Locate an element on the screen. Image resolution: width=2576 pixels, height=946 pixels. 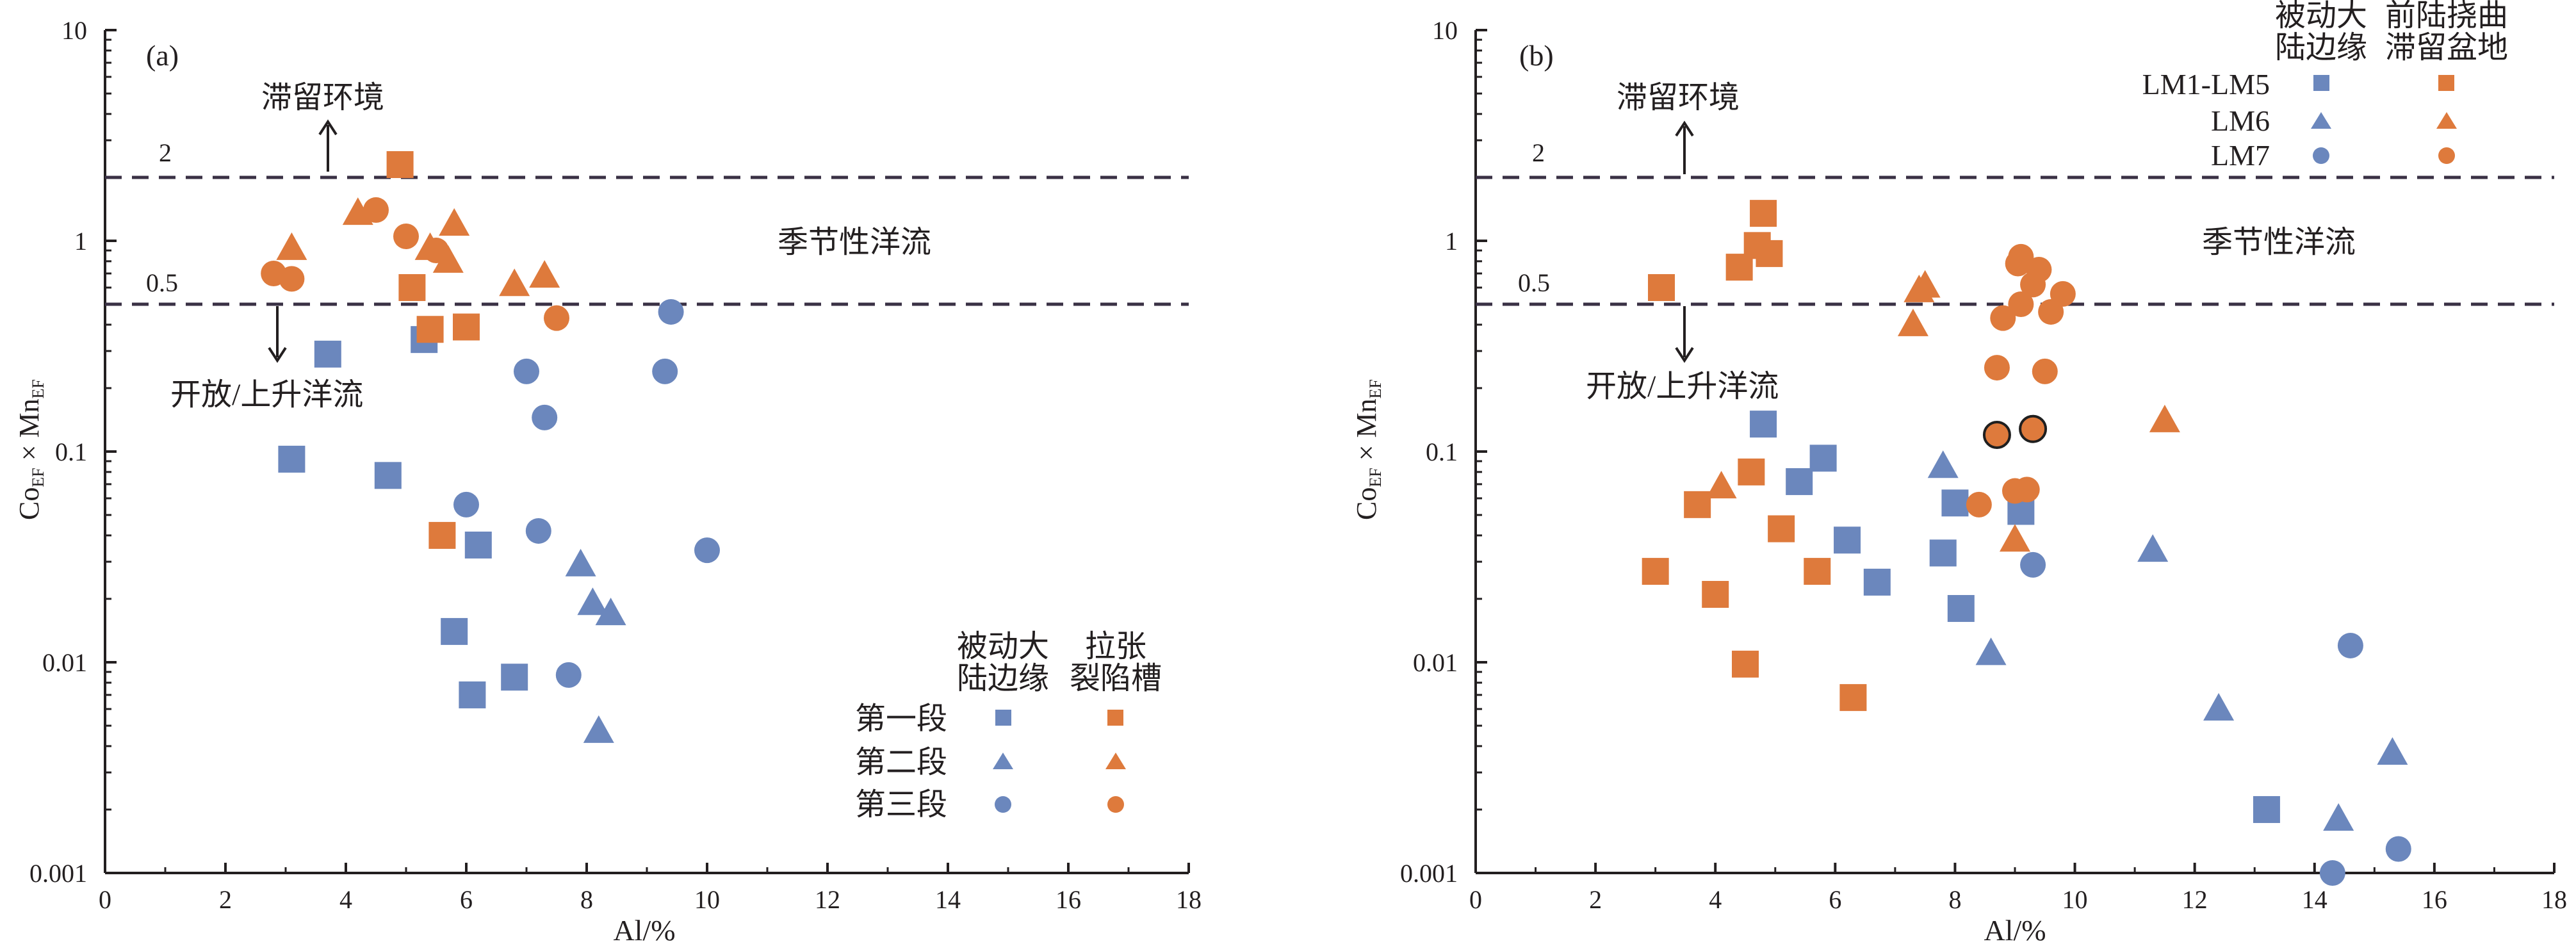
legend-passive-triangle is located at coordinates (2321, 120).